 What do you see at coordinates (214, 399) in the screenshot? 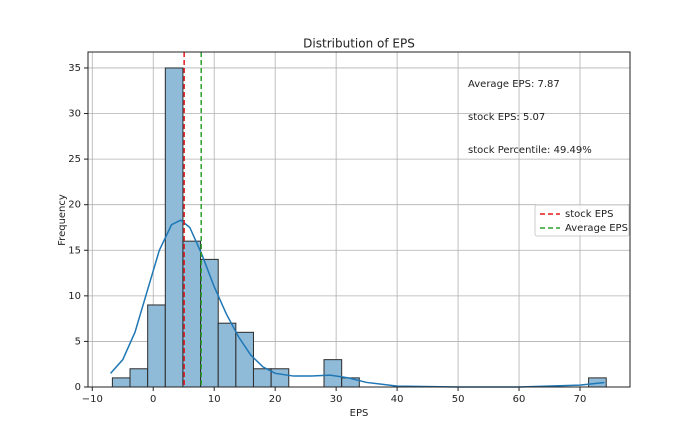
I see `x-tick-label: 10` at bounding box center [214, 399].